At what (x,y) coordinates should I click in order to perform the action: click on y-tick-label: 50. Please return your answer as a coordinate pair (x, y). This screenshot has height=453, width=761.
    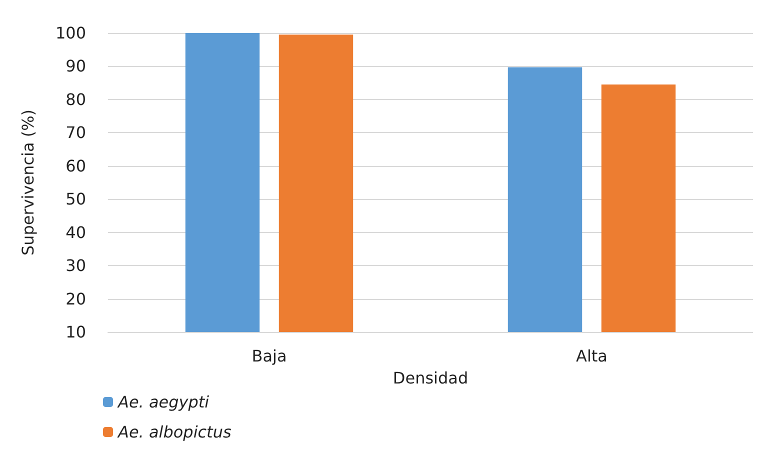
    Looking at the image, I should click on (76, 199).